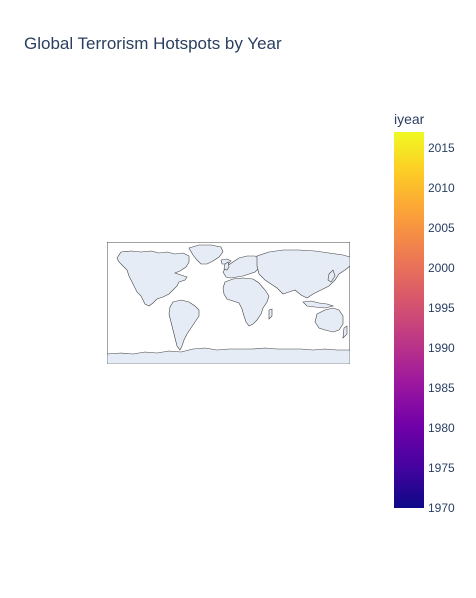 The width and height of the screenshot is (476, 598). I want to click on landmass-australia, so click(329, 320).